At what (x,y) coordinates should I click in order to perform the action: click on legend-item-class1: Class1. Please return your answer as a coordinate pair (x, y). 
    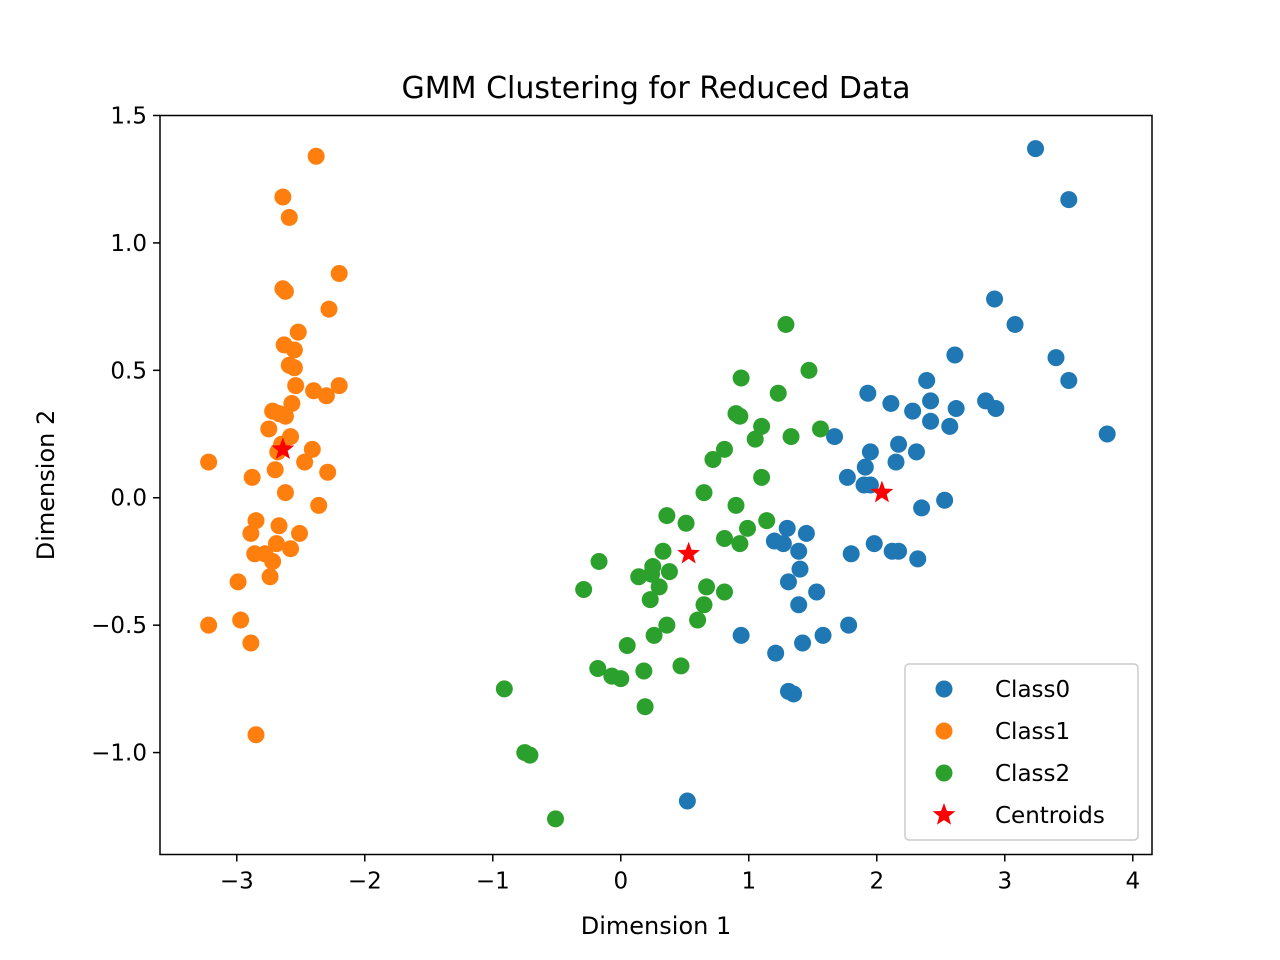
    Looking at the image, I should click on (1002, 732).